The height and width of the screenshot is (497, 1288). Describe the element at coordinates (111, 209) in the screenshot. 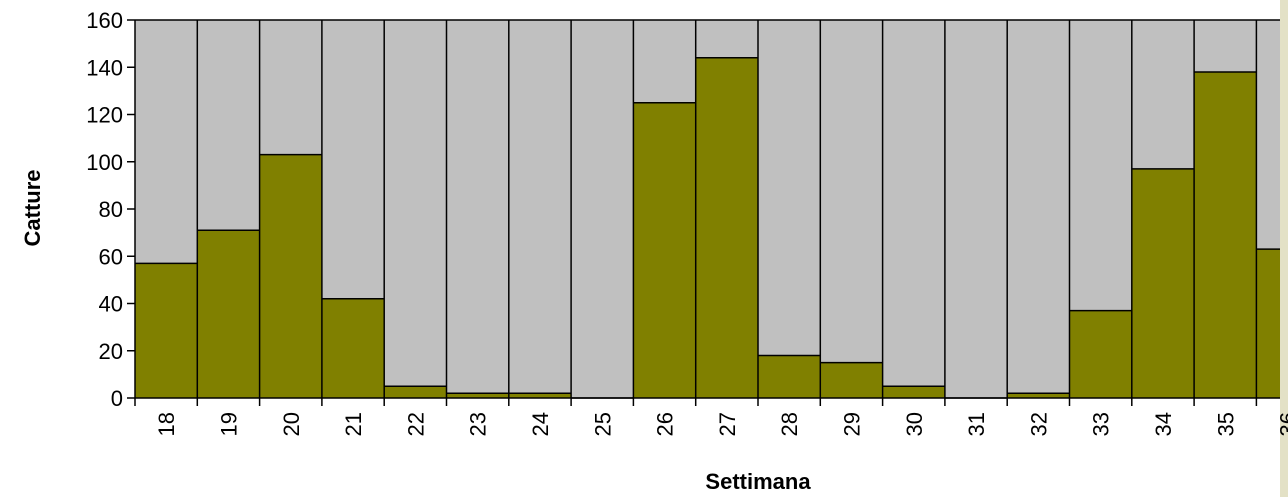

I see `y-tick-label: 80` at that location.